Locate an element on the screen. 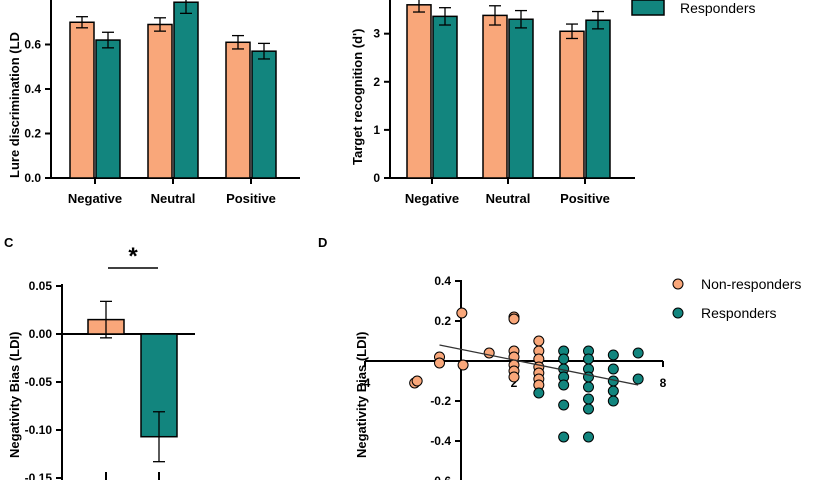 The image size is (820, 480). chart-A-category-1: Neutral is located at coordinates (173, 198).